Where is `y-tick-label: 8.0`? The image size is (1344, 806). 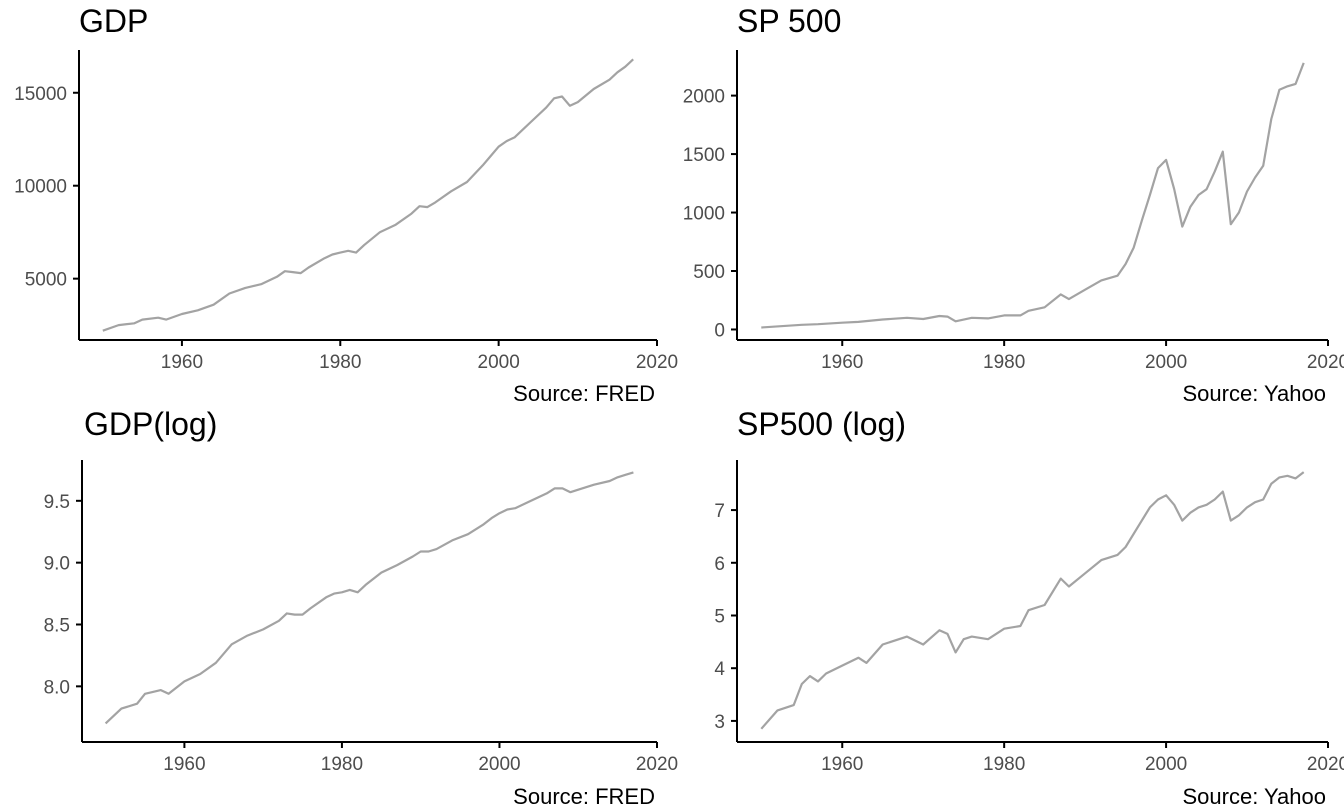
y-tick-label: 8.0 is located at coordinates (57, 687).